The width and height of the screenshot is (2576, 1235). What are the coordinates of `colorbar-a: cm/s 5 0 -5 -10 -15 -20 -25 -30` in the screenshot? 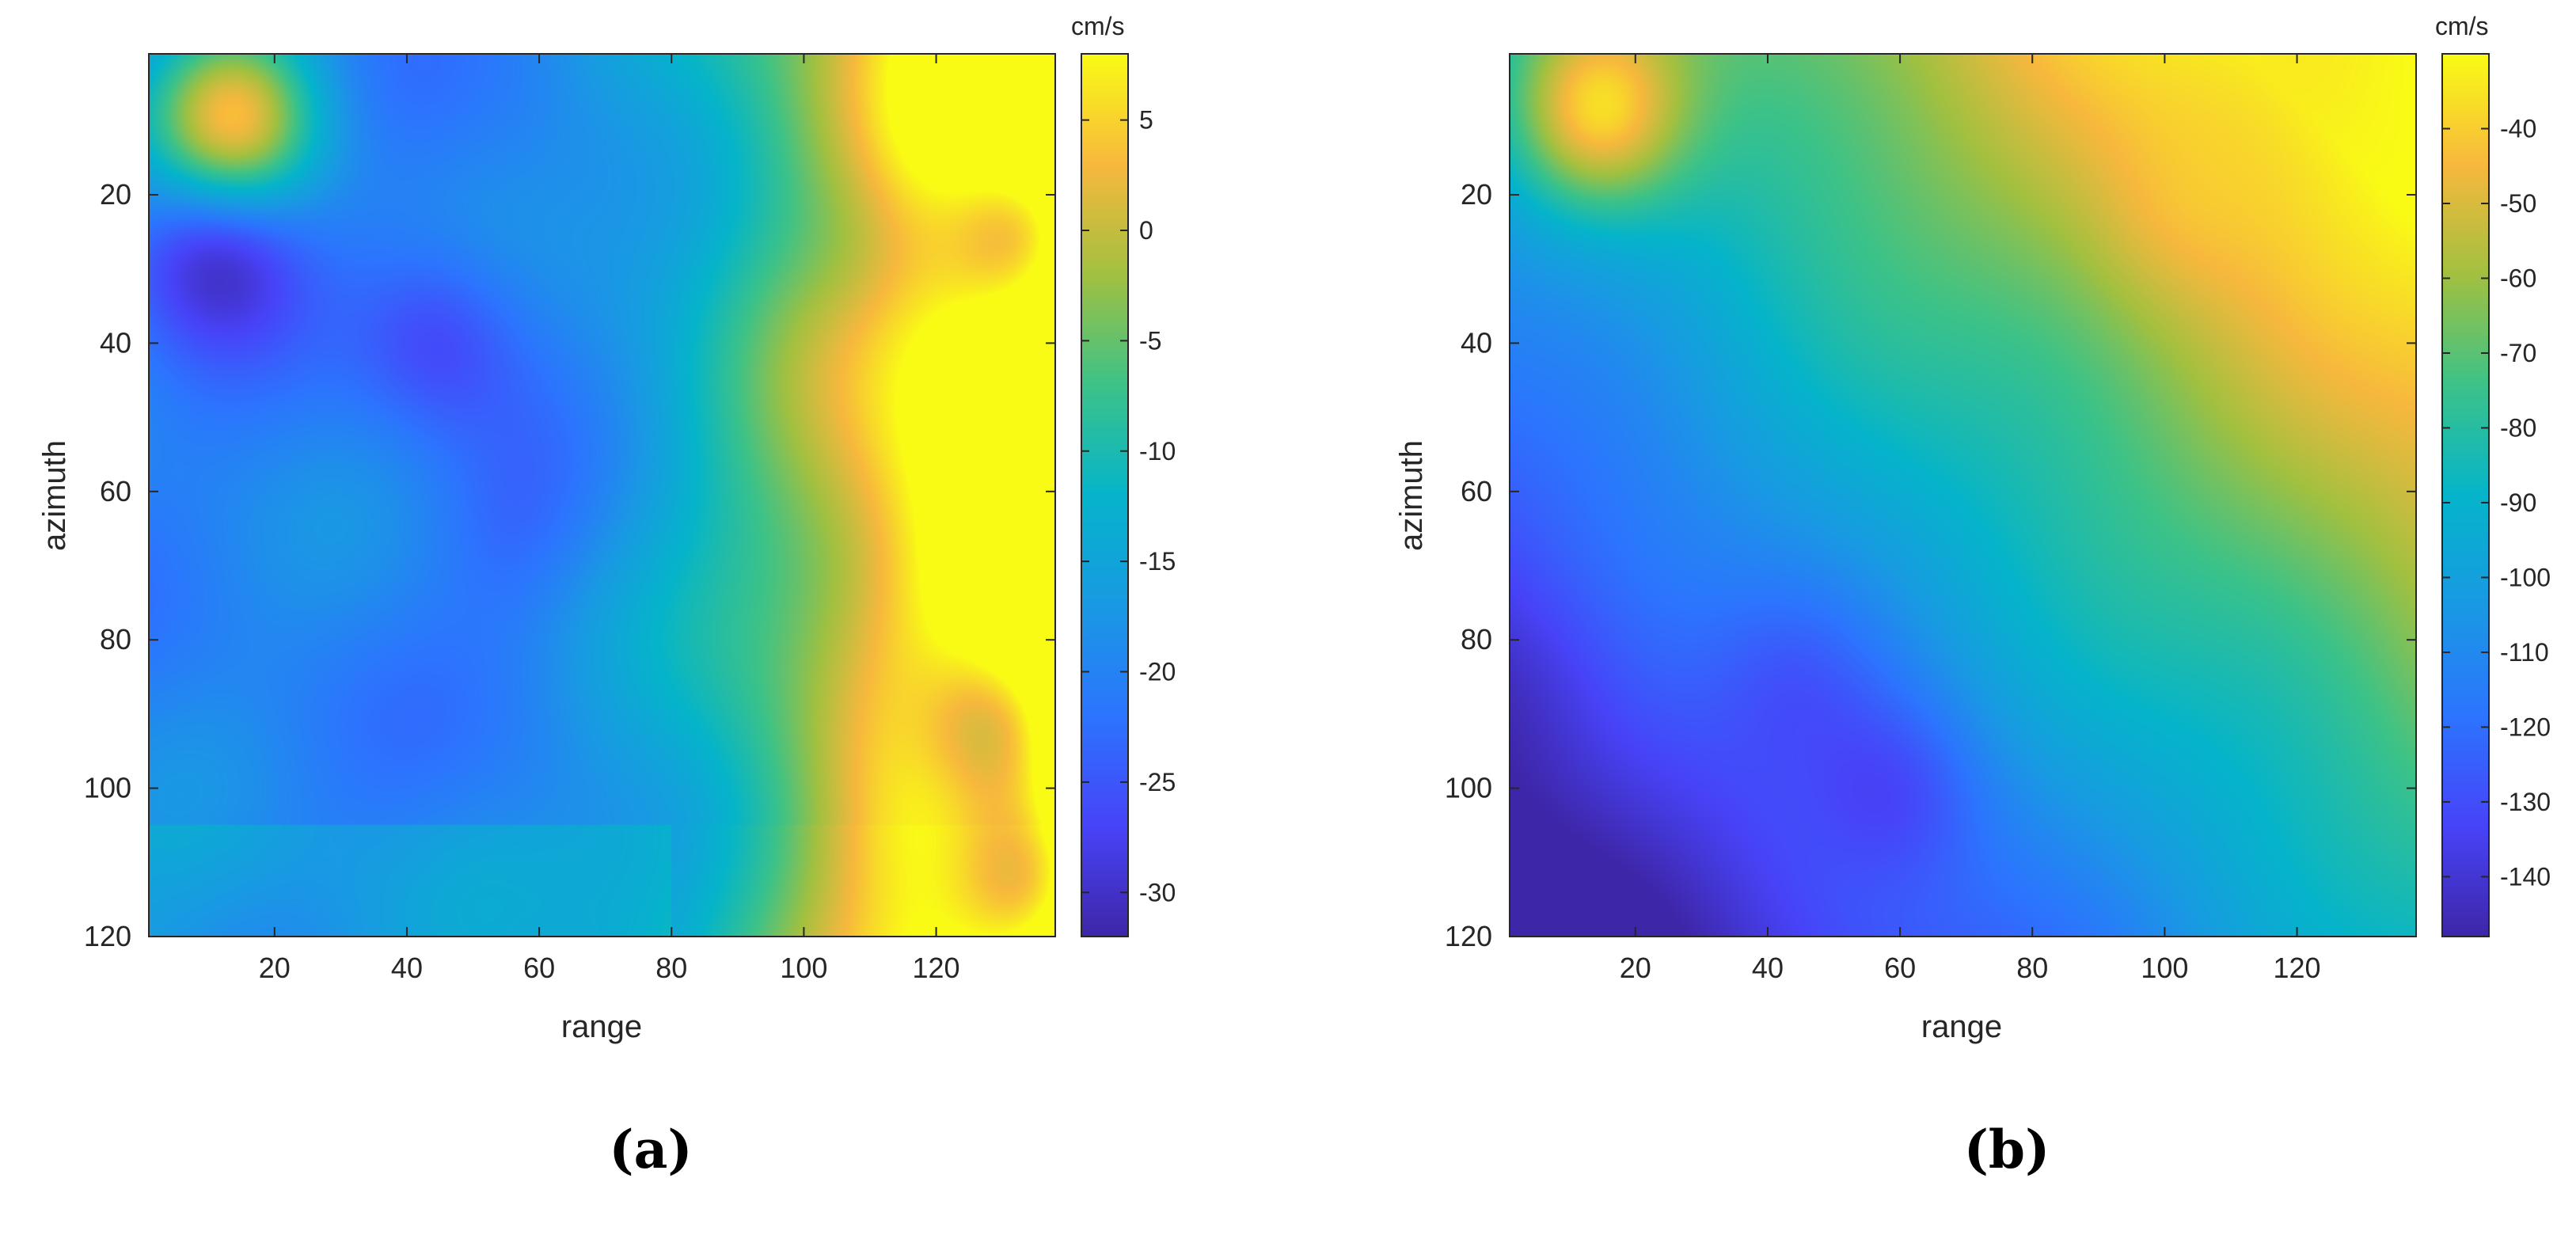 It's located at (1123, 474).